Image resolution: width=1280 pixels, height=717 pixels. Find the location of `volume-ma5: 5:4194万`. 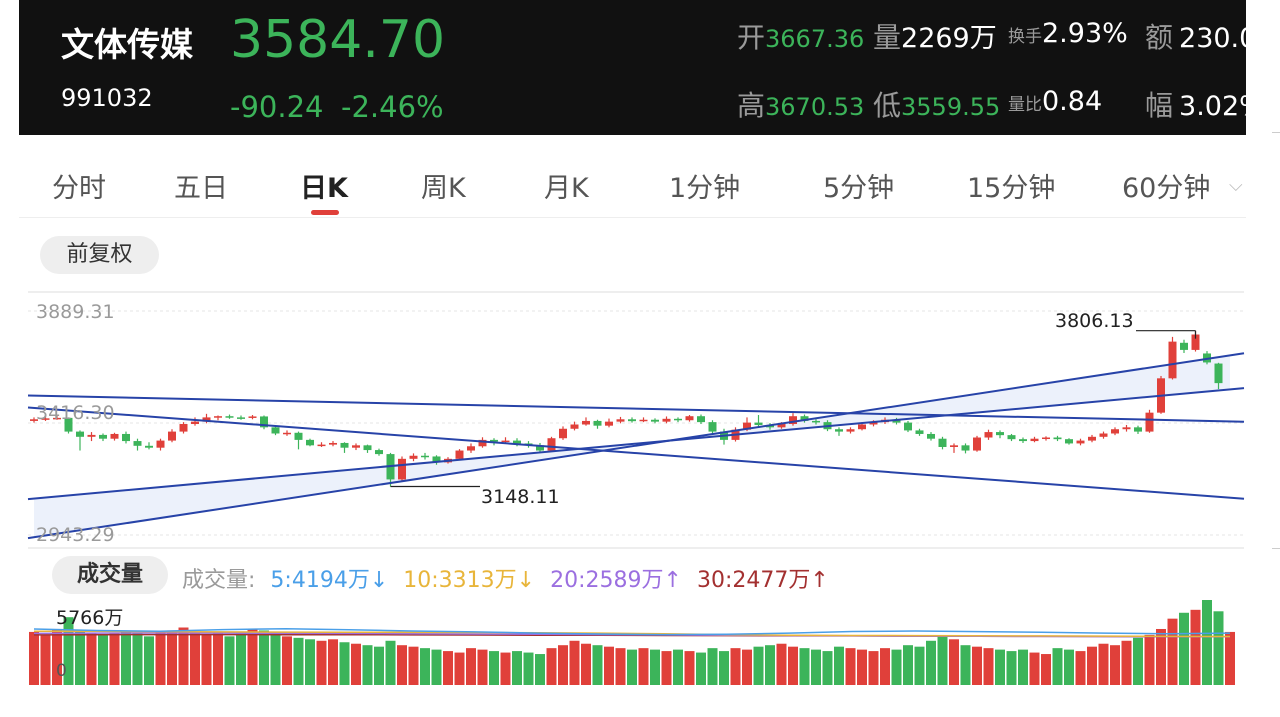

volume-ma5: 5:4194万 is located at coordinates (320, 580).